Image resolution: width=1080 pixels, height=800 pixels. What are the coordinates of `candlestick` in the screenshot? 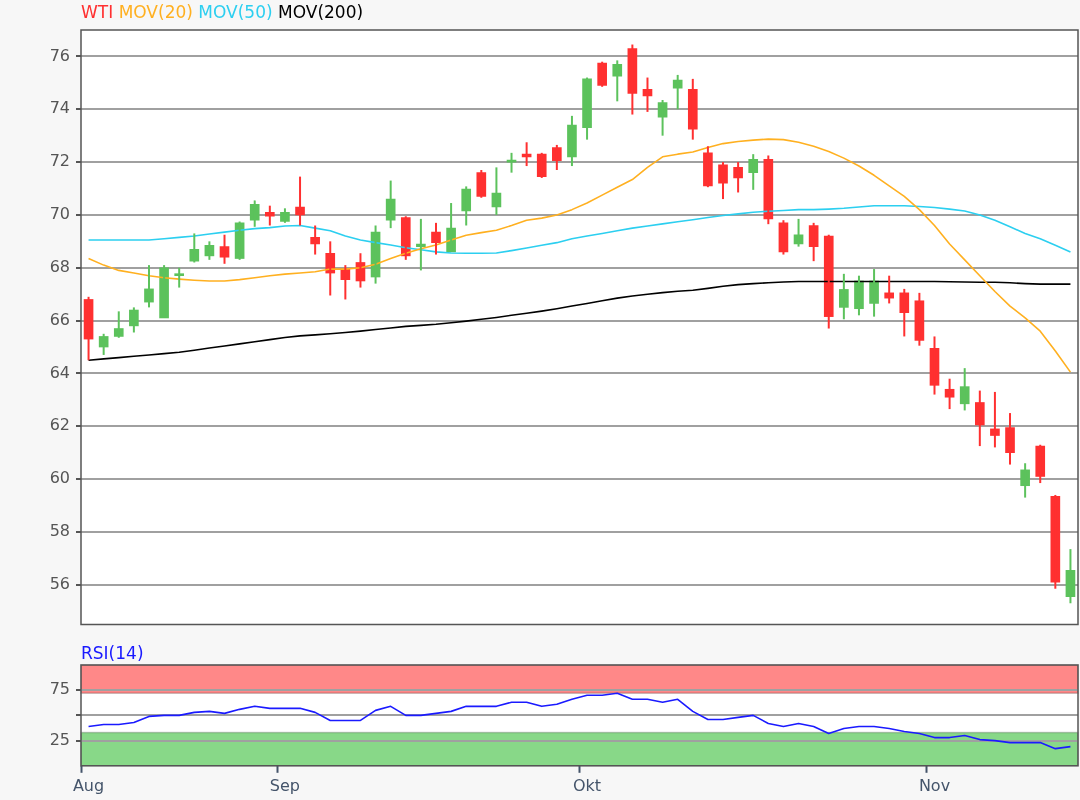 It's located at (179, 277).